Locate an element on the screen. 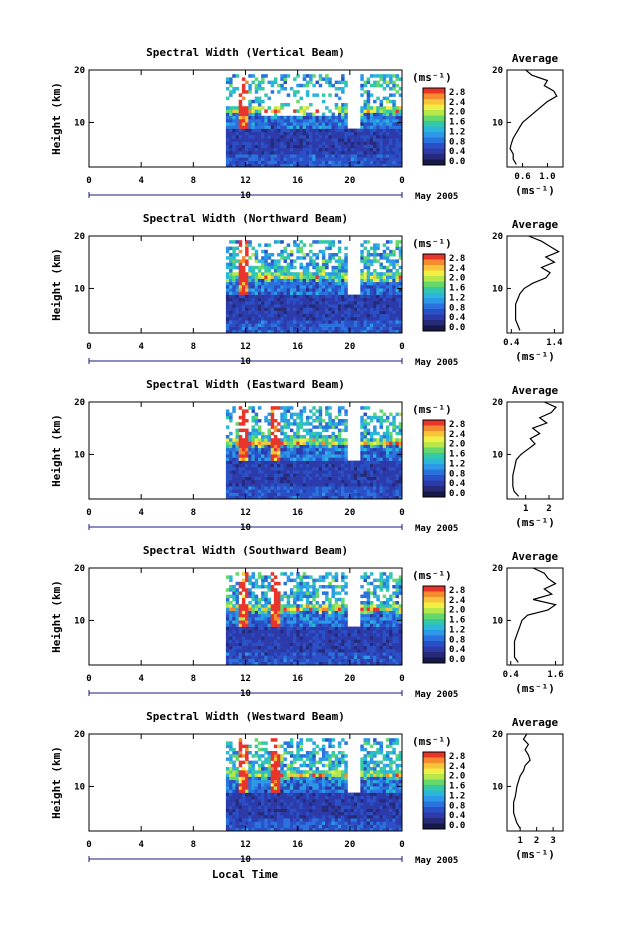 This screenshot has width=622, height=929. x-tick-label: 0 is located at coordinates (88, 513).